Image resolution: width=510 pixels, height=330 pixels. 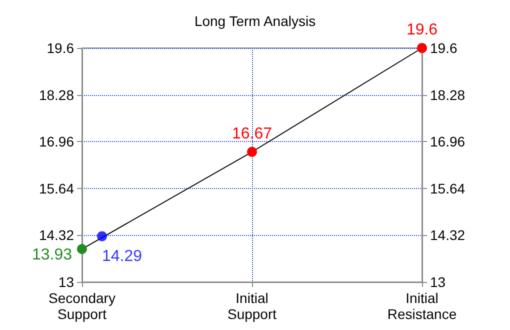 I want to click on y2-tick-label: 19.6, so click(x=444, y=48).